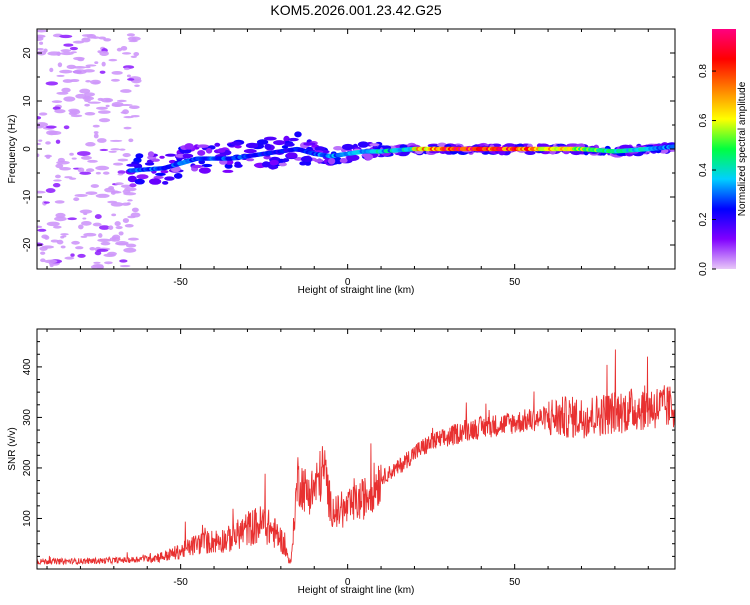 This screenshot has width=750, height=605. Describe the element at coordinates (703, 219) in the screenshot. I see `colorbar-tick-label: 0.2` at that location.